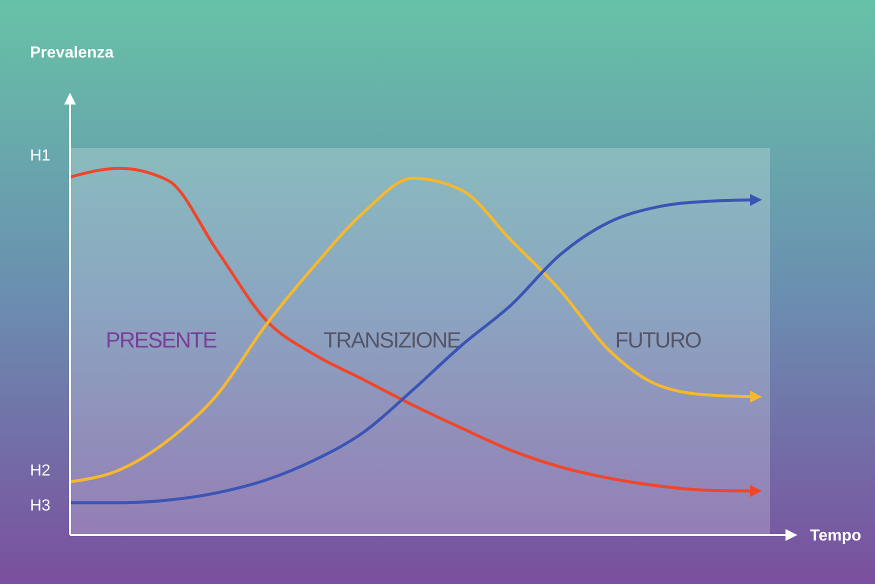  I want to click on text: H2, so click(40, 471).